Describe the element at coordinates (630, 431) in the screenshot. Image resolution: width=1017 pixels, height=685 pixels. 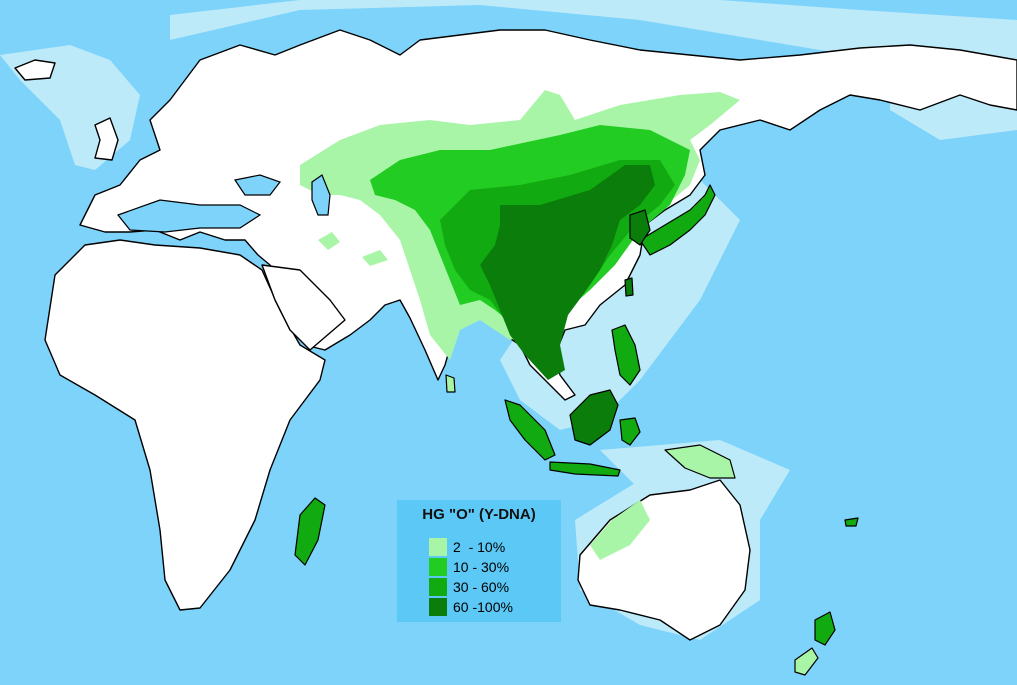
I see `sulawesi` at that location.